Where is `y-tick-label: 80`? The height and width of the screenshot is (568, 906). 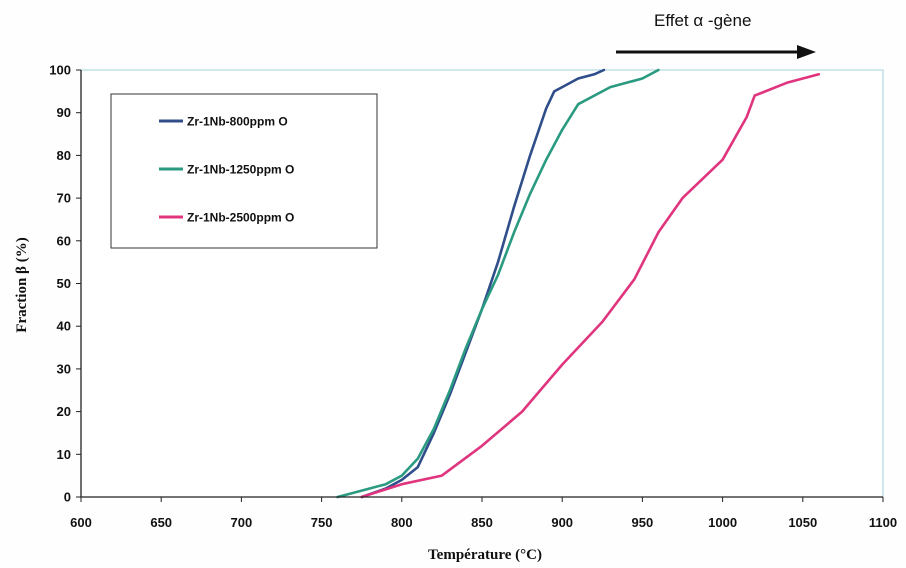 y-tick-label: 80 is located at coordinates (64, 155).